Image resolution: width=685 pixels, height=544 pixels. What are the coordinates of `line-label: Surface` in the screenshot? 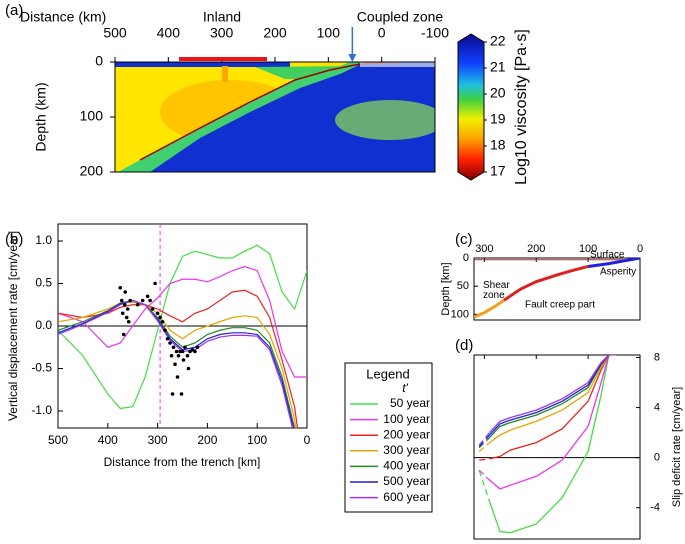 It's located at (607, 255).